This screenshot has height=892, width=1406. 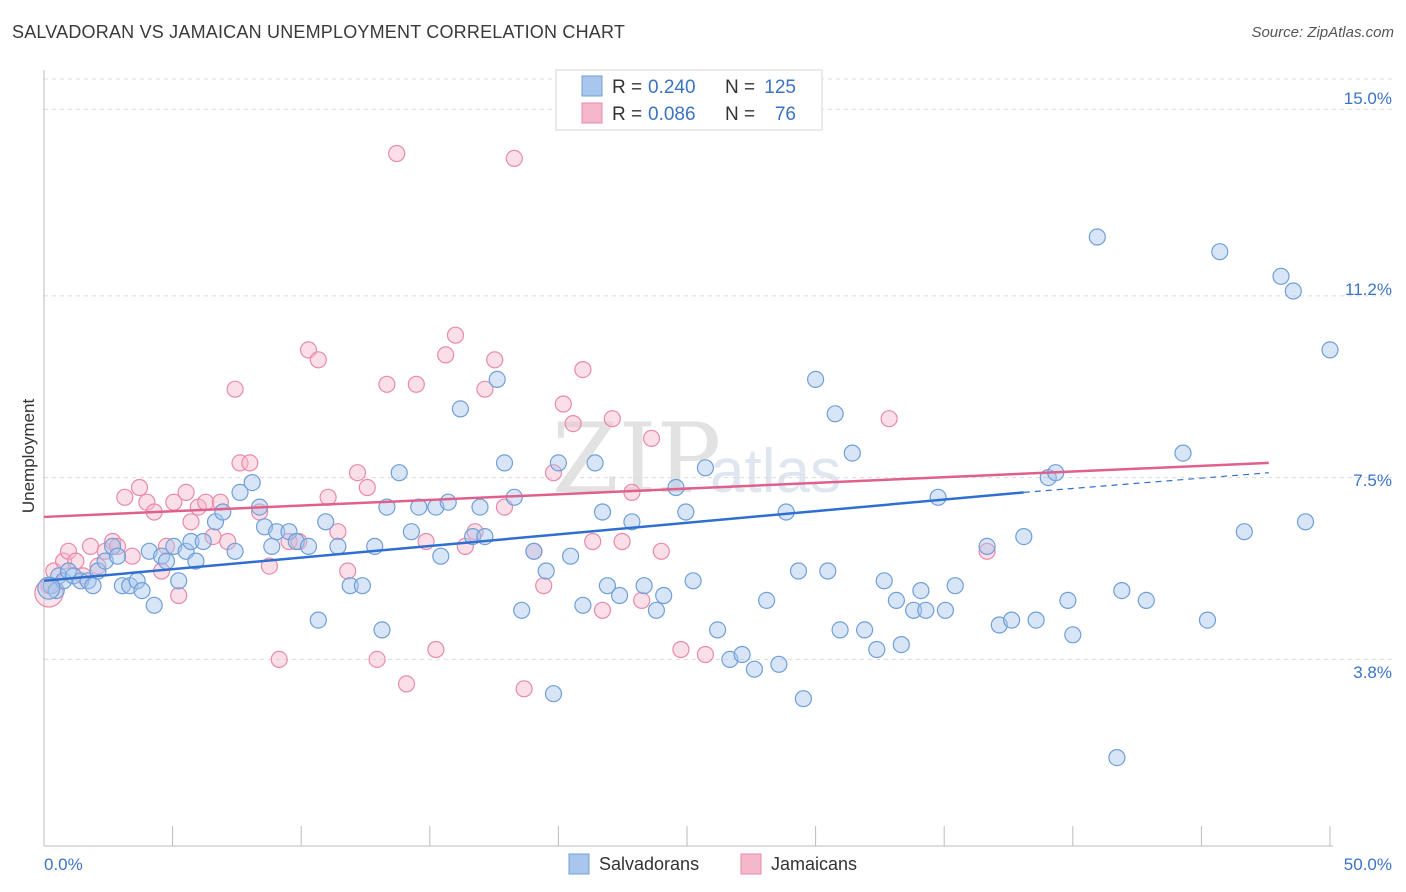 What do you see at coordinates (592, 113) in the screenshot?
I see `legend-swatch-pink` at bounding box center [592, 113].